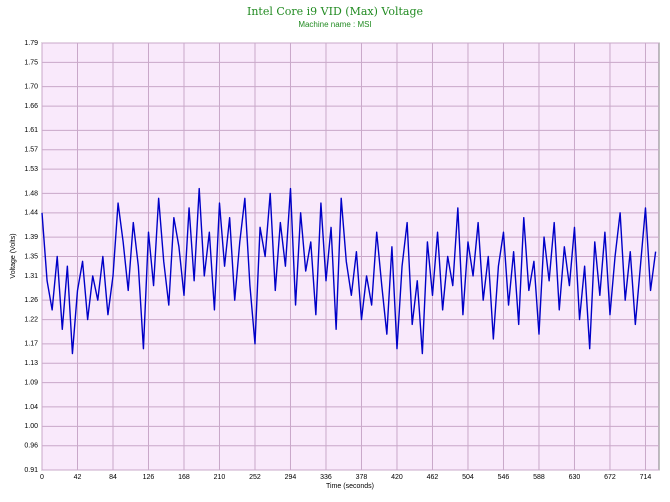 The width and height of the screenshot is (670, 502). I want to click on y-tick-label: 1.79, so click(31, 43).